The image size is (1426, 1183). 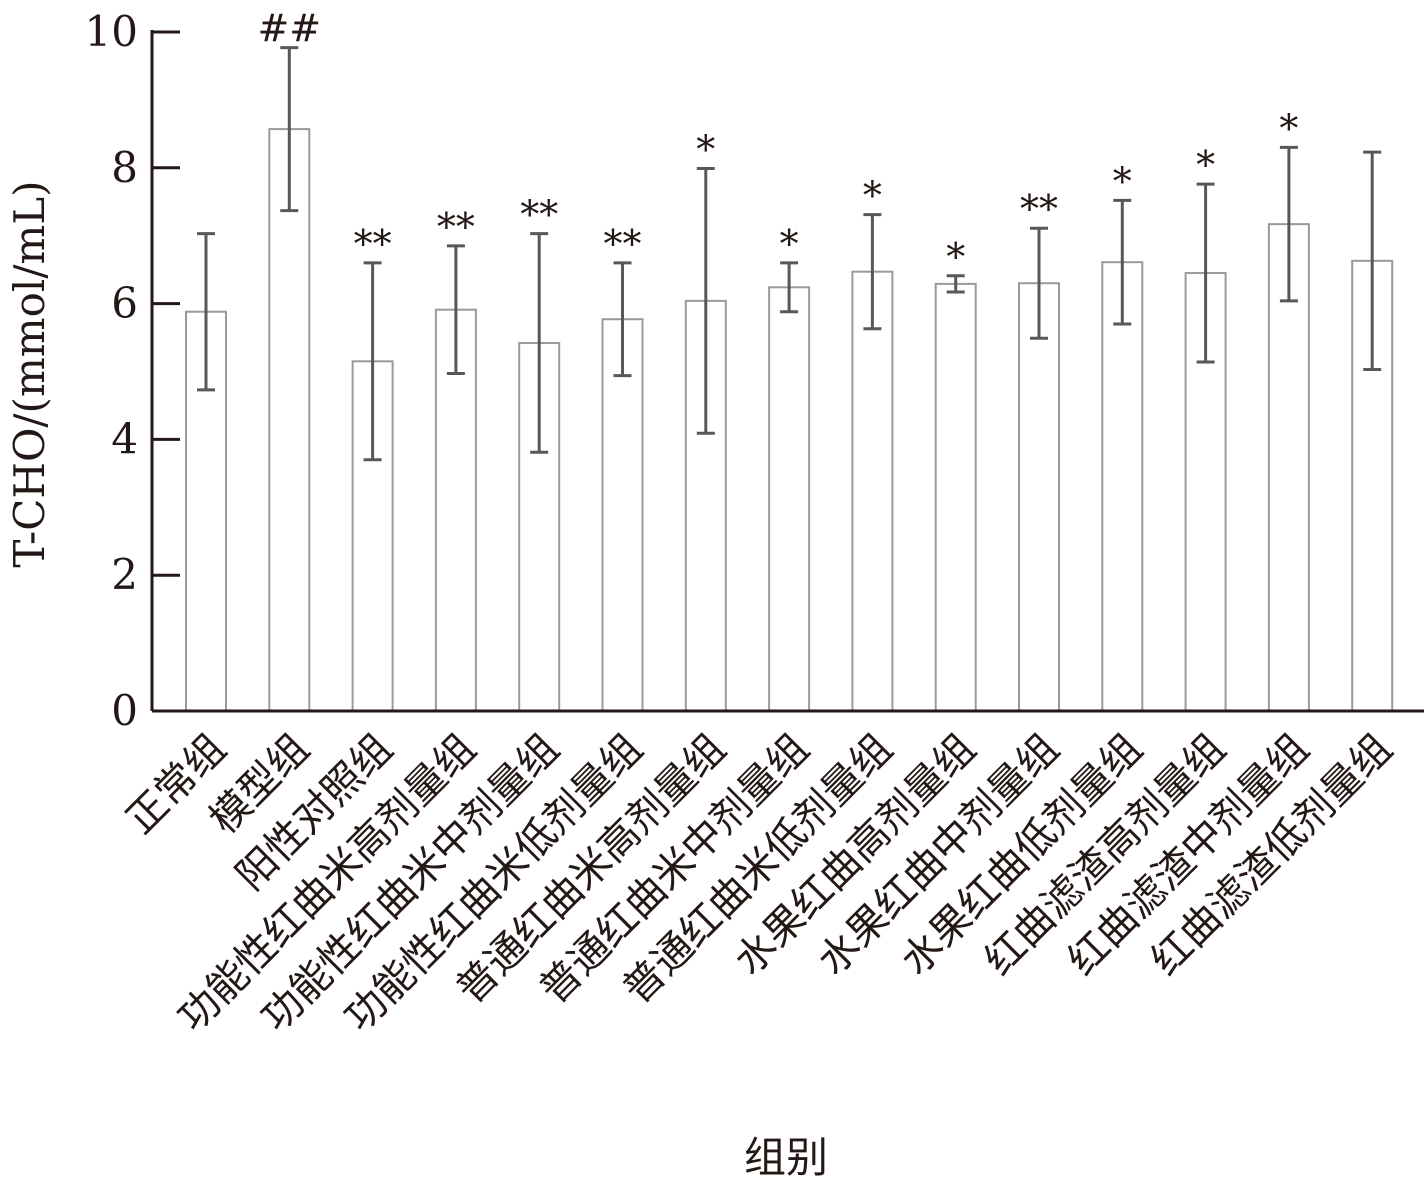 What do you see at coordinates (786, 1157) in the screenshot?
I see `x-axis-title: 组别` at bounding box center [786, 1157].